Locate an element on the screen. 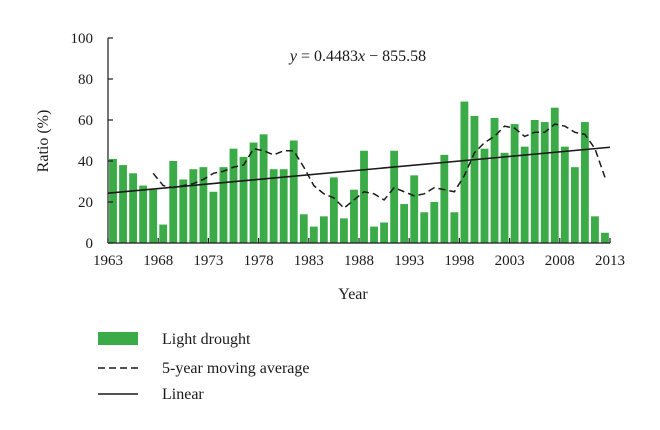 Image resolution: width=660 pixels, height=430 pixels. x-tick-label: 2008 is located at coordinates (560, 261).